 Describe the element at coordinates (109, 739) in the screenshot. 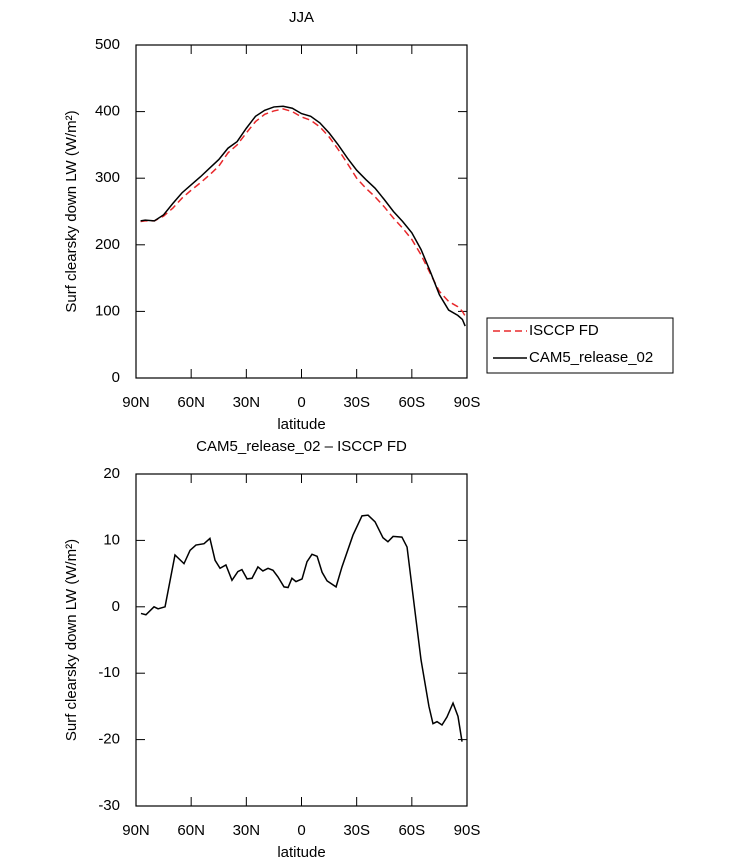

I see `y-tick-label: -20` at that location.